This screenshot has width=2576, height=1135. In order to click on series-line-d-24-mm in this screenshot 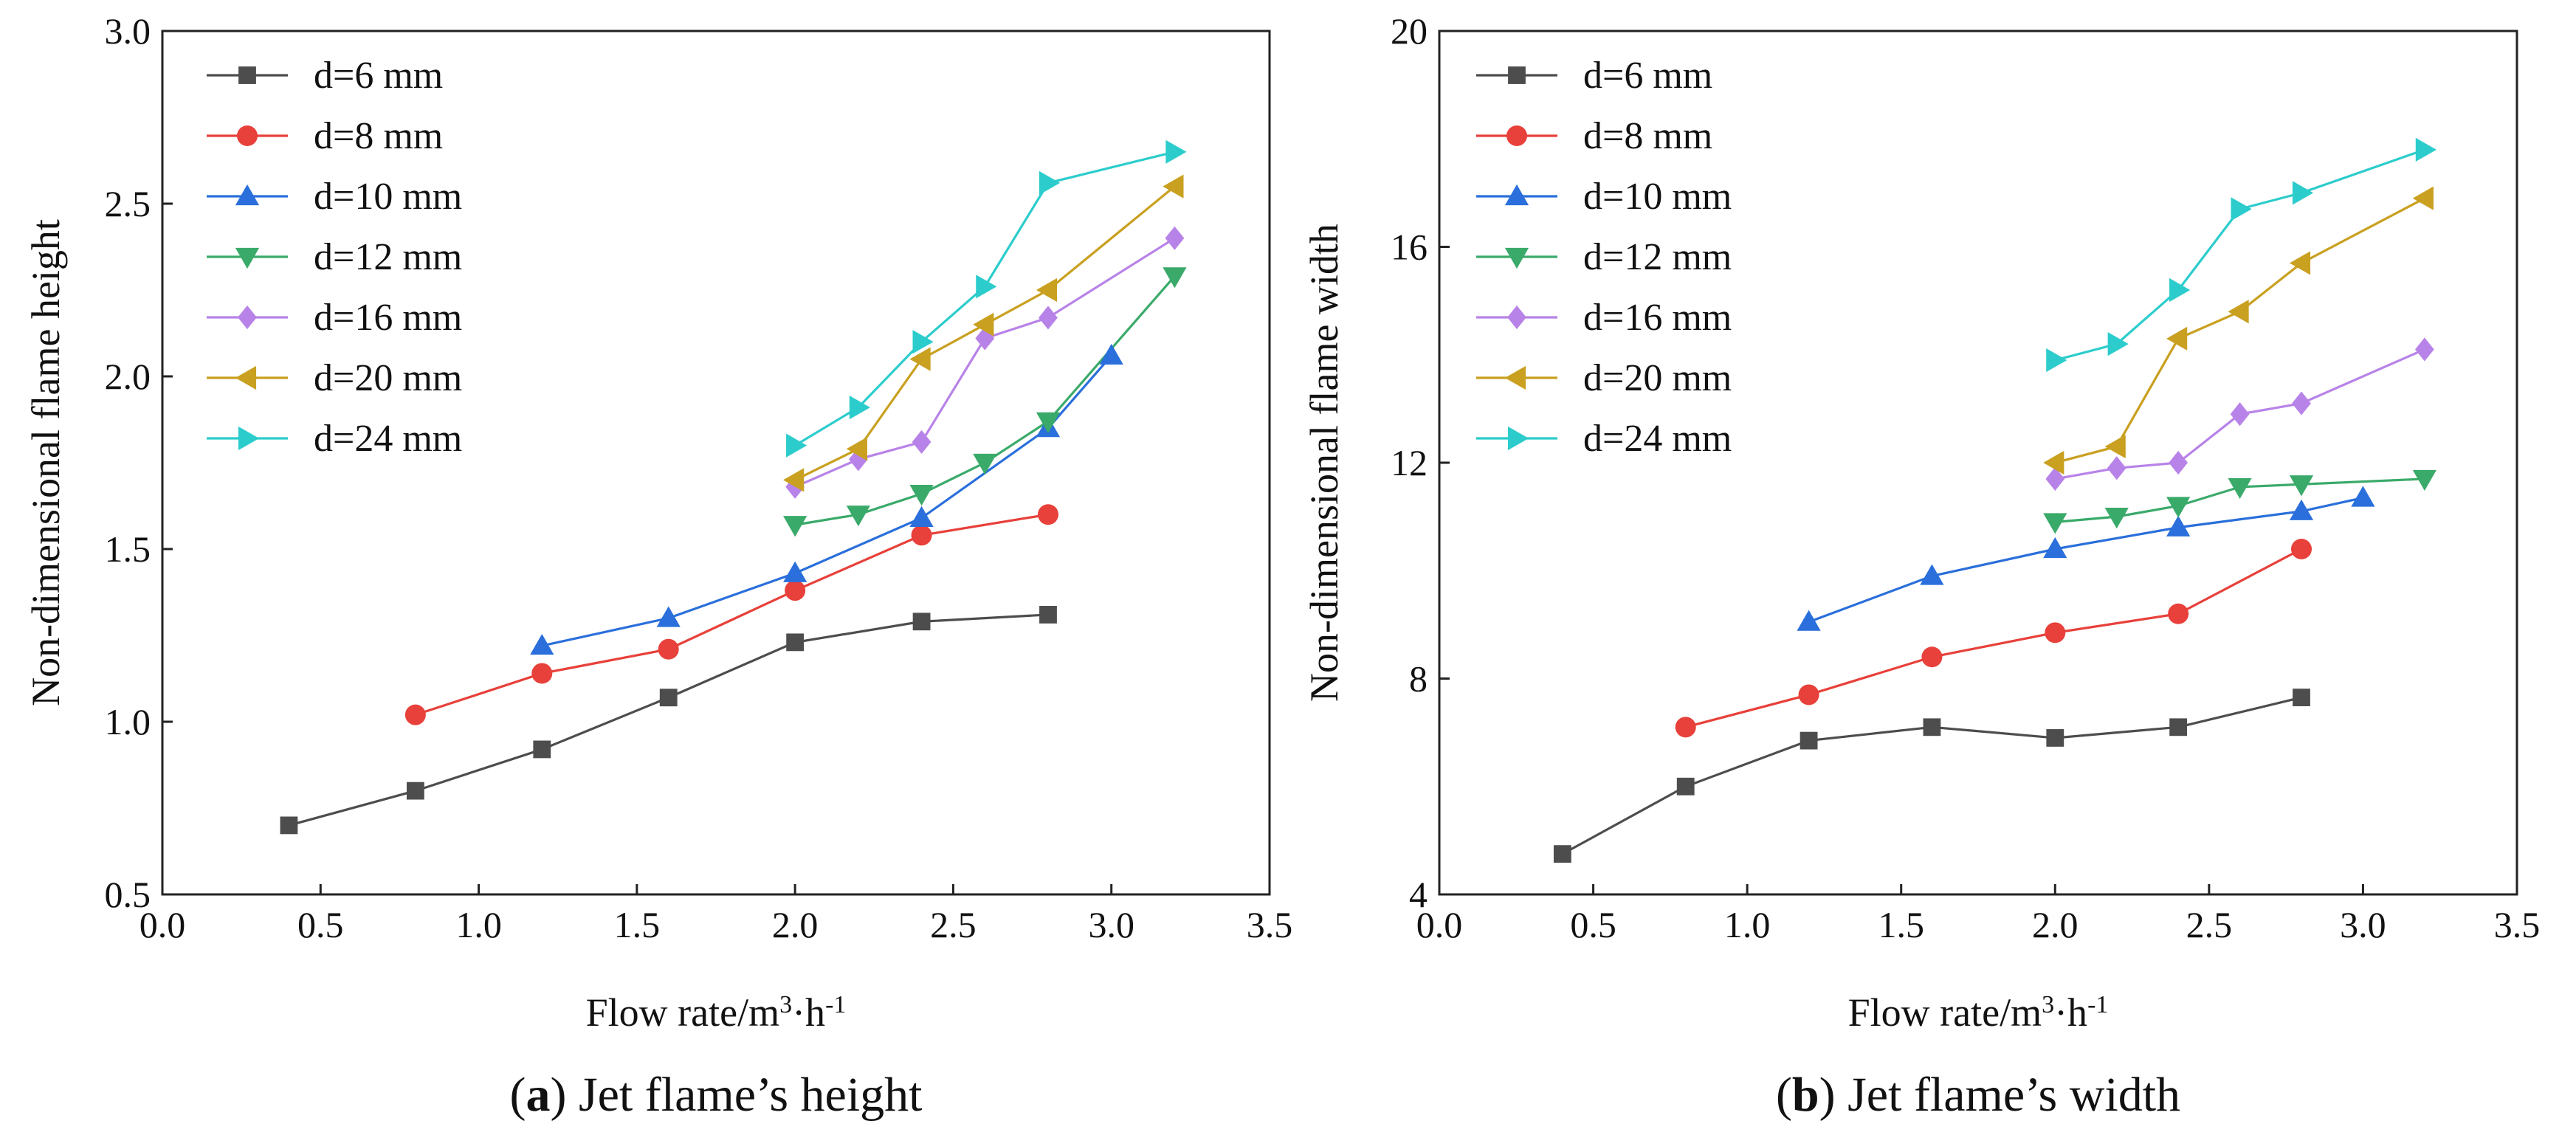, I will do `click(984, 298)`.